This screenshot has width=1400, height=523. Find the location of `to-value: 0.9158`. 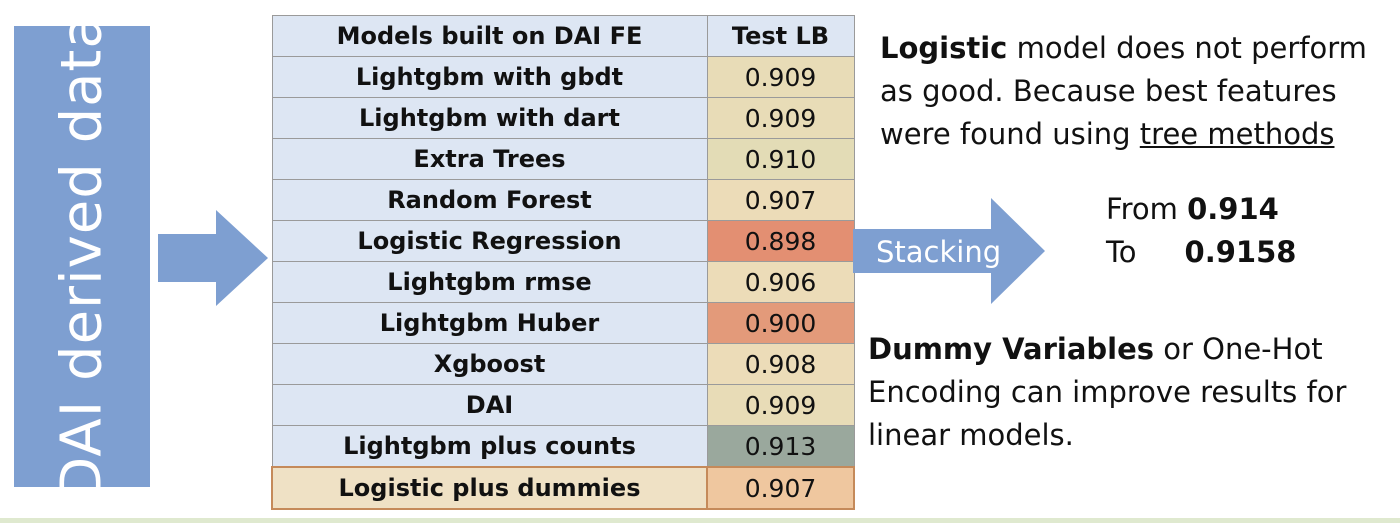

to-value: 0.9158 is located at coordinates (1240, 252).